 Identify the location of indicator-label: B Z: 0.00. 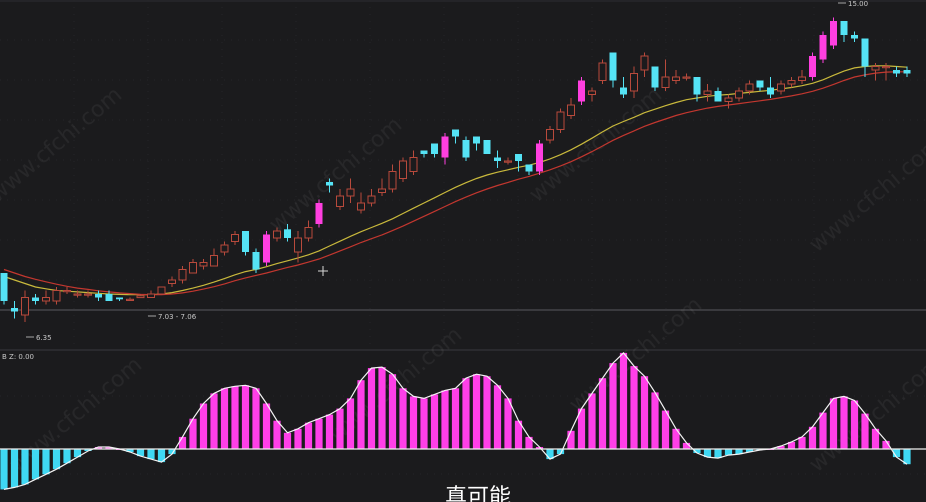
(18, 357).